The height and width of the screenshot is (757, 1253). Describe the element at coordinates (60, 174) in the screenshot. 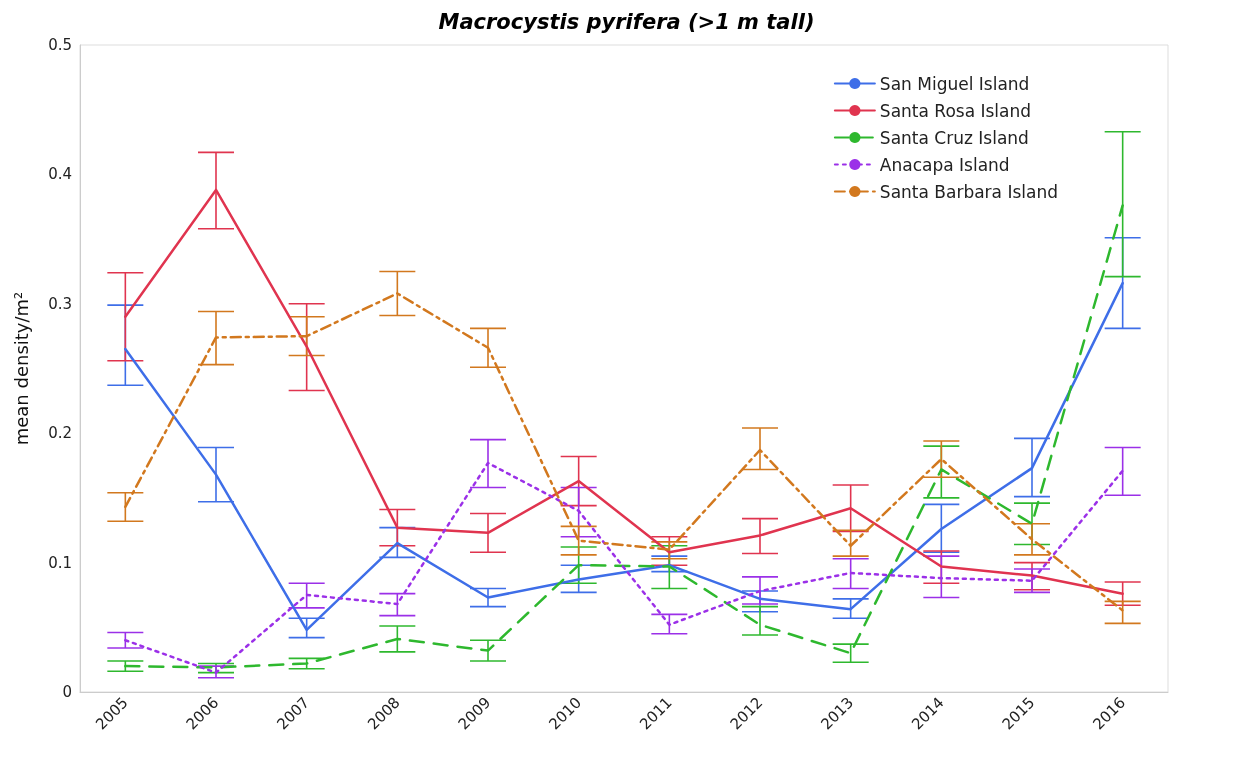

I see `y-tick-label: 0.4` at that location.